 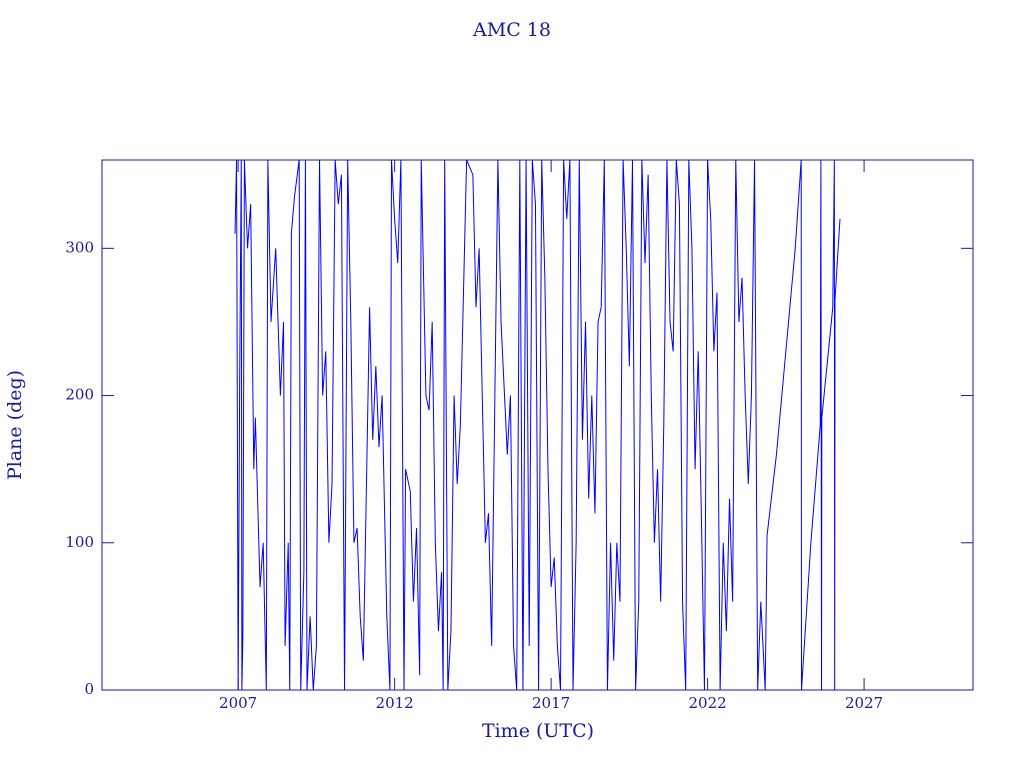 I want to click on x-tick-label: 2027, so click(x=864, y=703).